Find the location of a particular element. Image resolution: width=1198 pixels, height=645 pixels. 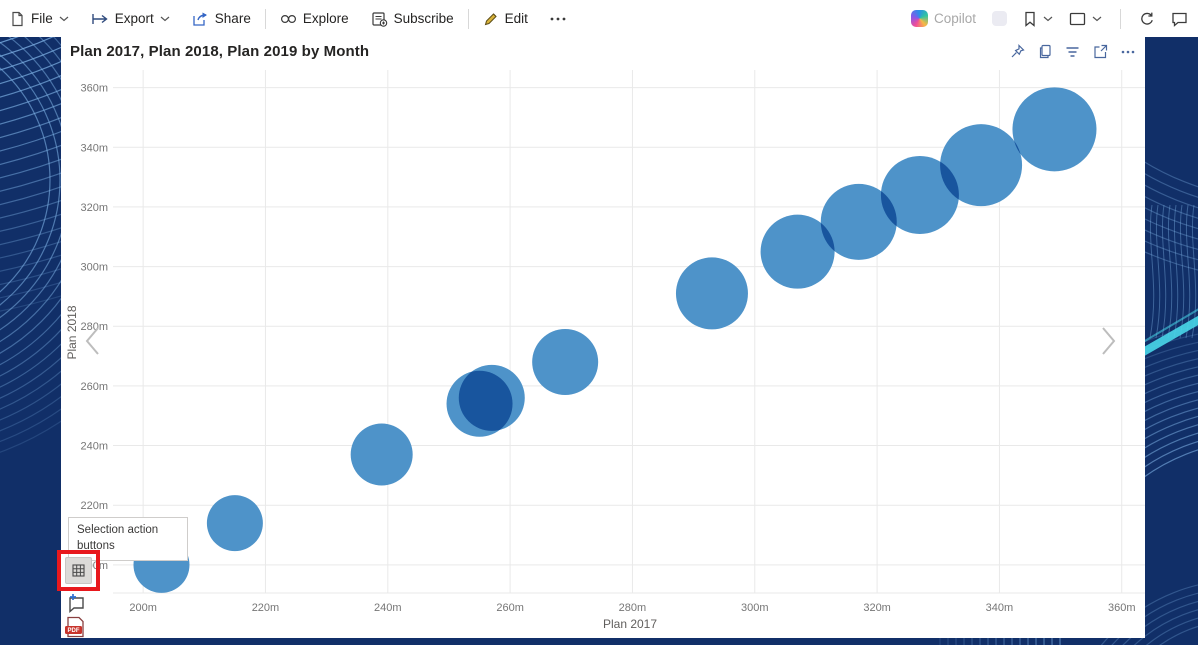

grid-icon is located at coordinates (78, 570).